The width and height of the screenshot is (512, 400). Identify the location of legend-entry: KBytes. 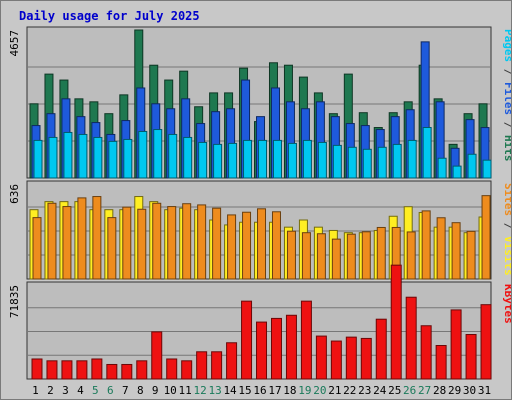
(506, 304).